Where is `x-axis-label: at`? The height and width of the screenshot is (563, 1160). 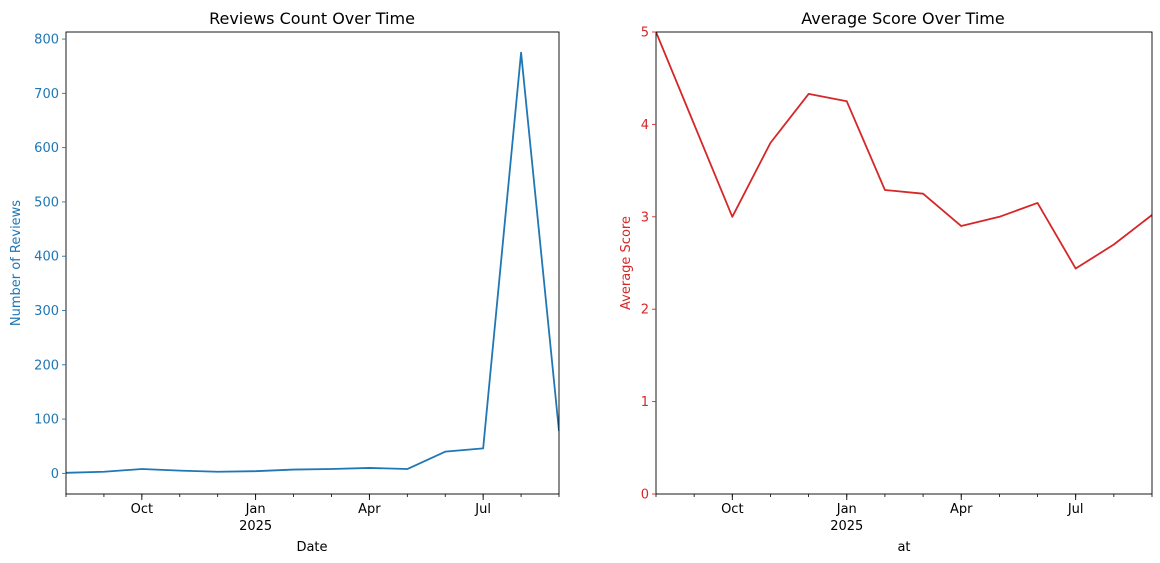
x-axis-label: at is located at coordinates (903, 547).